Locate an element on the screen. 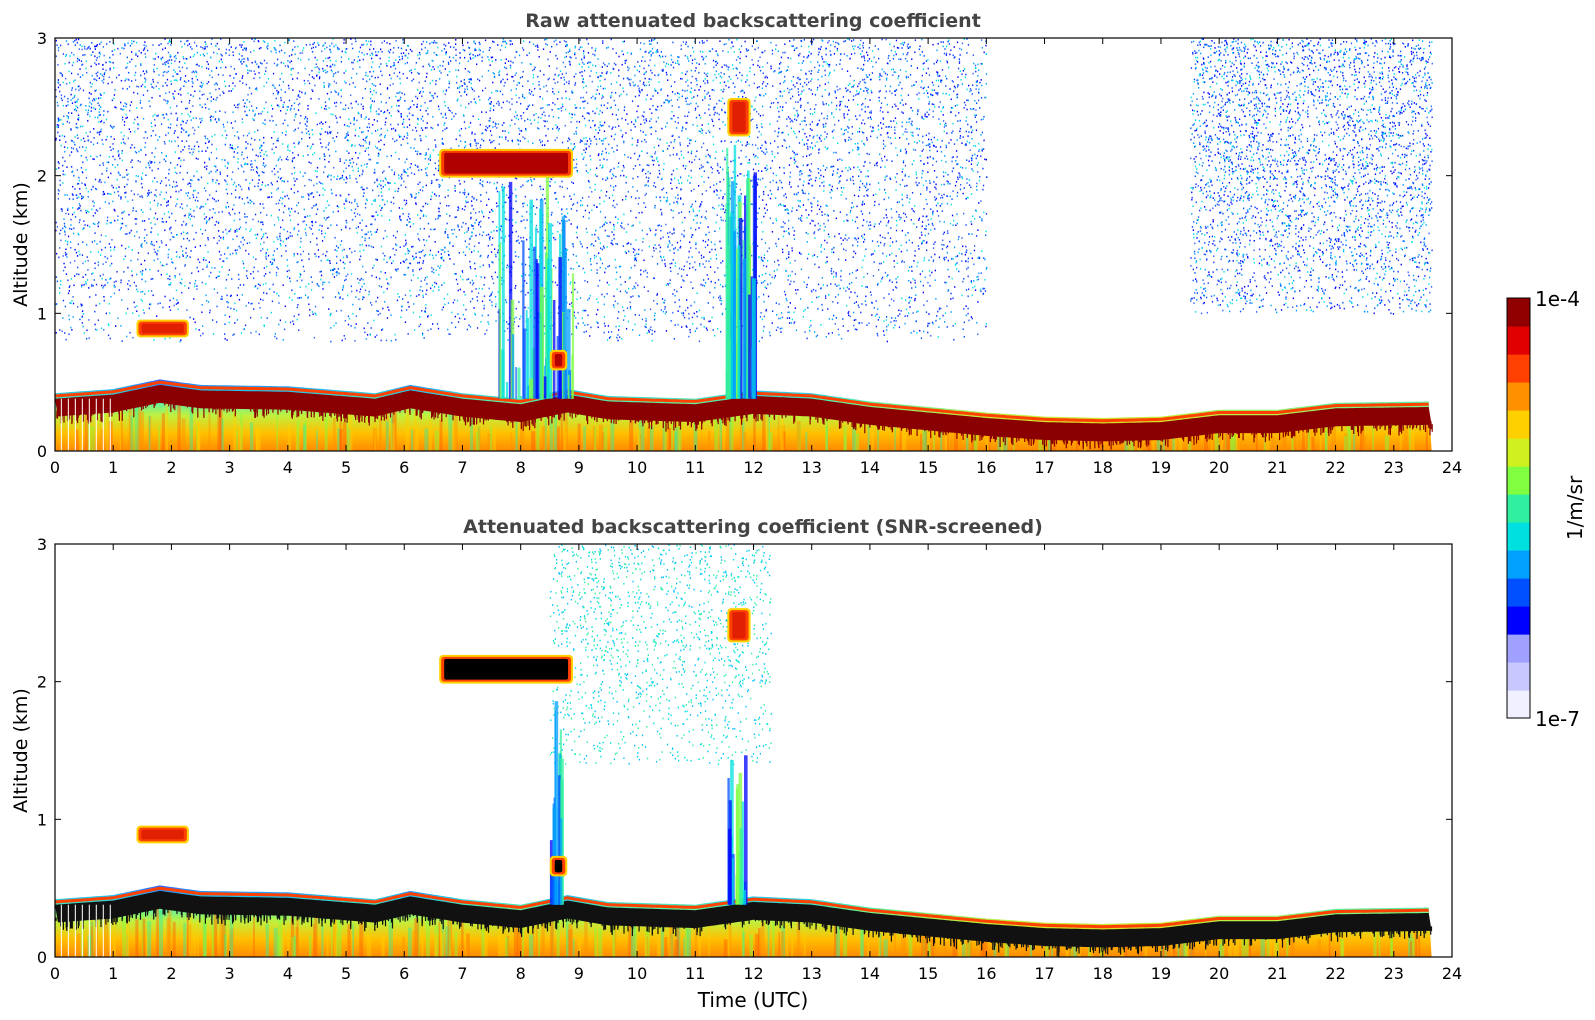 This screenshot has height=1020, width=1595. colorbar-frame is located at coordinates (1518, 508).